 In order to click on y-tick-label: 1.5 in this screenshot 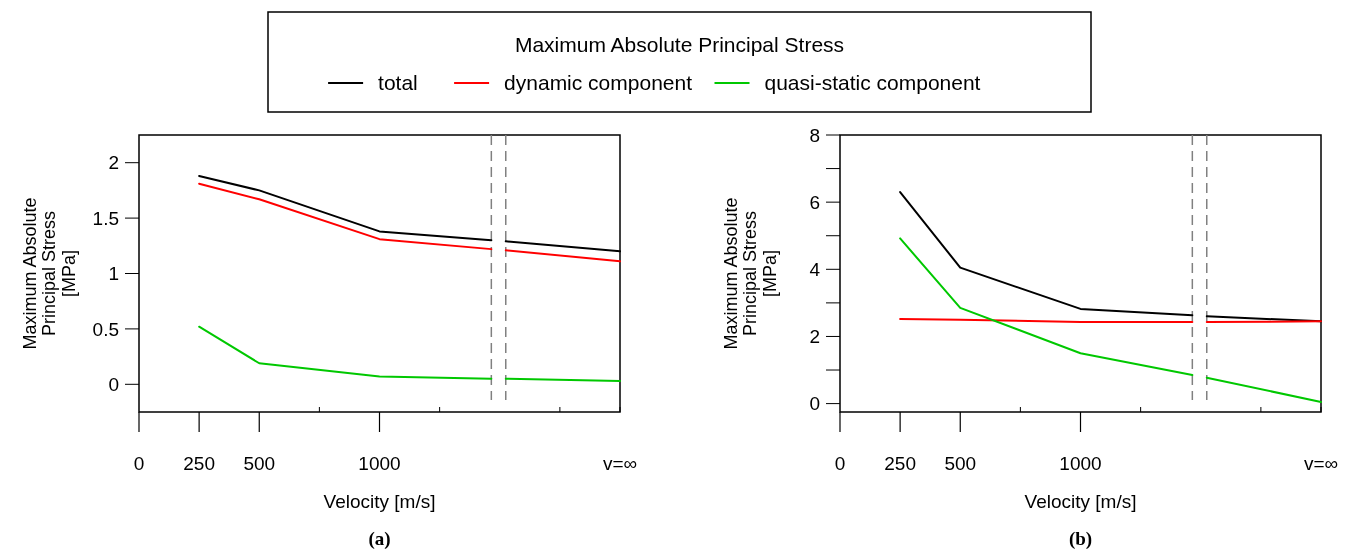, I will do `click(105, 218)`.